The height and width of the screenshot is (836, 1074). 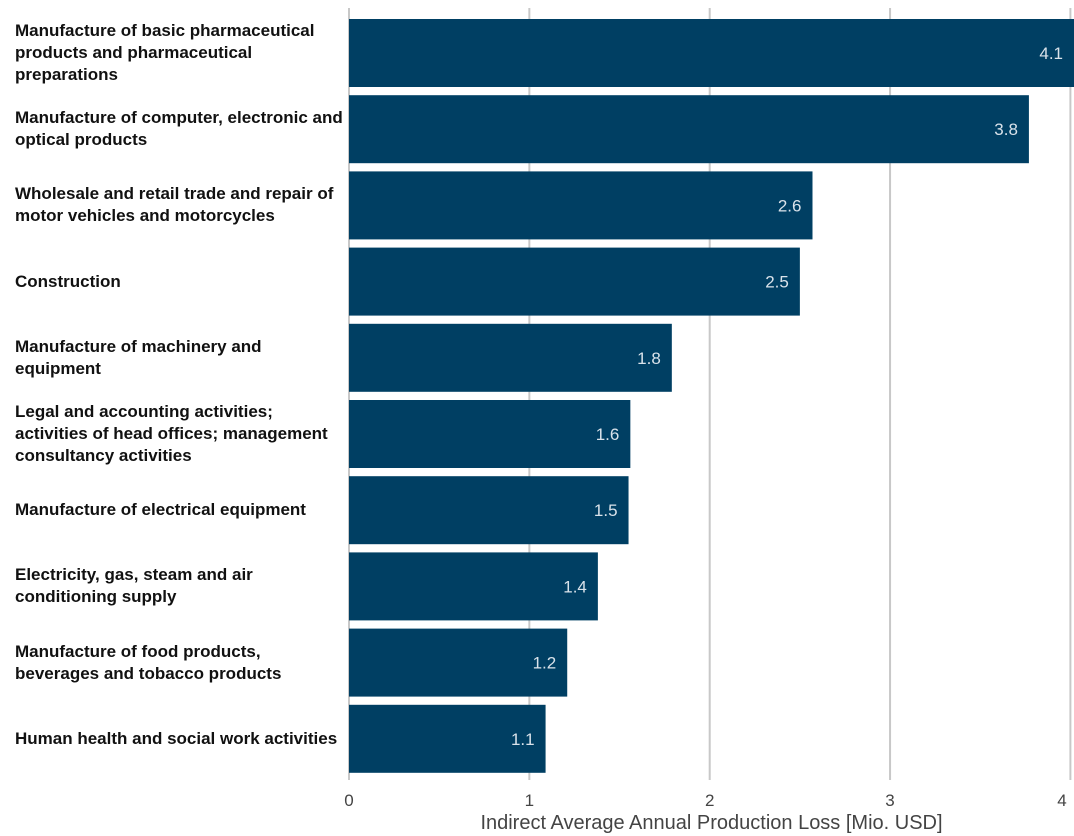 I want to click on category-label: Human health and social work activities, so click(x=176, y=738).